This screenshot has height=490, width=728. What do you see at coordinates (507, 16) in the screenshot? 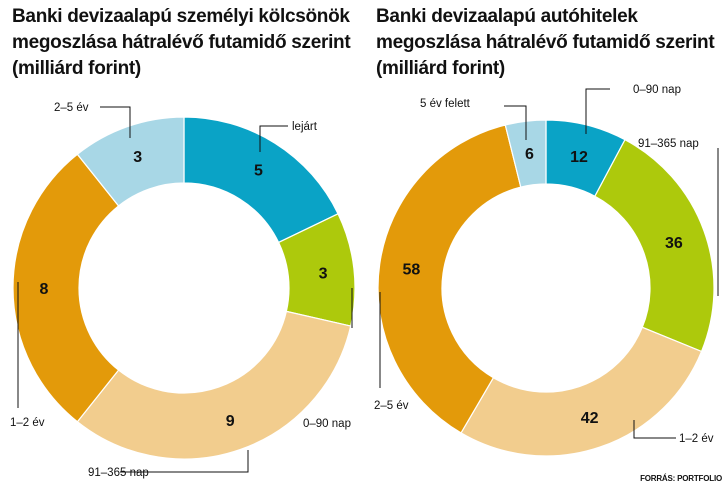
I see `title-line: Banki devizaalapú autóhitelek` at bounding box center [507, 16].